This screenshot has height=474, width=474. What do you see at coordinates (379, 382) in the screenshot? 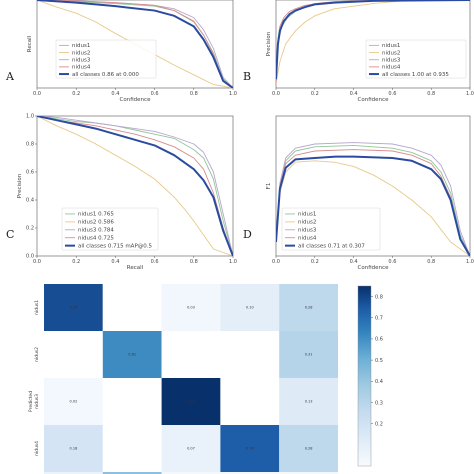
I see `colorbar-tick-label: 0.4` at bounding box center [379, 382].